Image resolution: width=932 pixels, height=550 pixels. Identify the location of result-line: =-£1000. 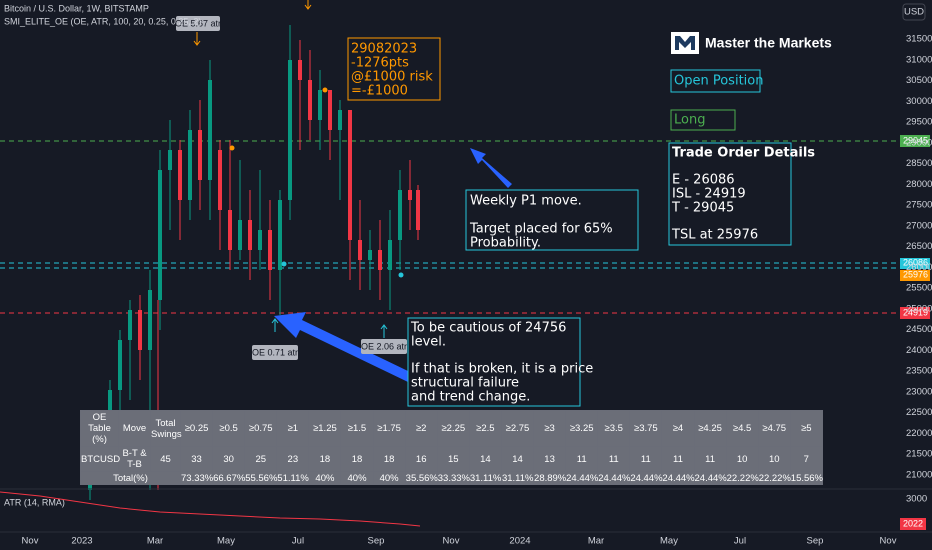
(379, 91).